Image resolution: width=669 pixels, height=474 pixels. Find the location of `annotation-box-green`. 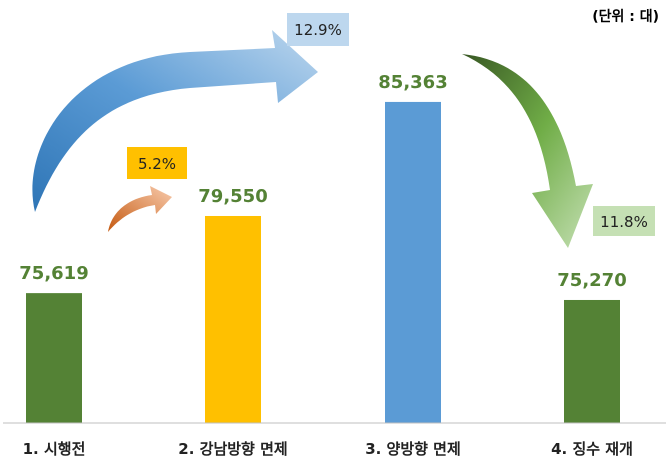

annotation-box-green is located at coordinates (624, 221).